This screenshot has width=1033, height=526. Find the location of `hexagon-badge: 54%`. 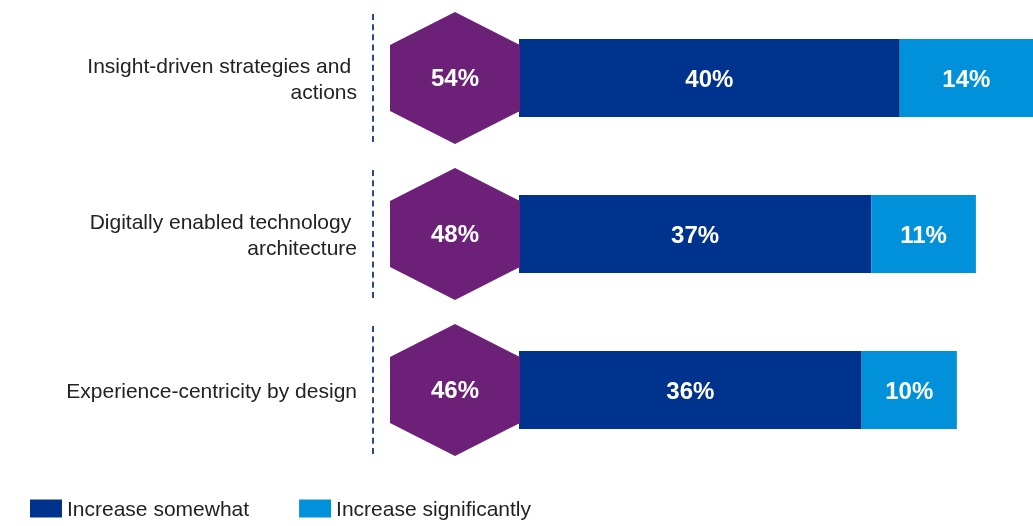

hexagon-badge: 54% is located at coordinates (455, 78).